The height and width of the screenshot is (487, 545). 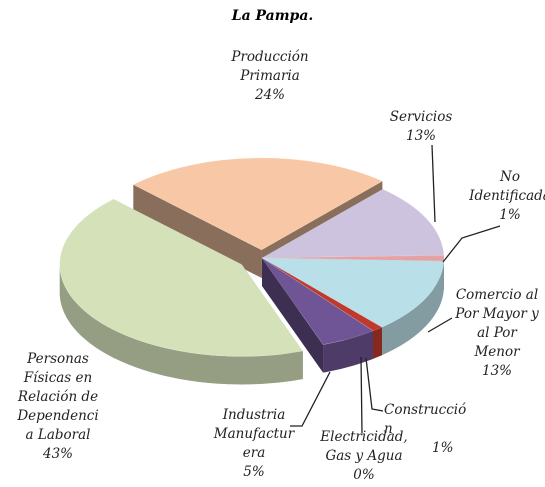 What do you see at coordinates (507, 186) in the screenshot?
I see `category-label: No Identificada` at bounding box center [507, 186].